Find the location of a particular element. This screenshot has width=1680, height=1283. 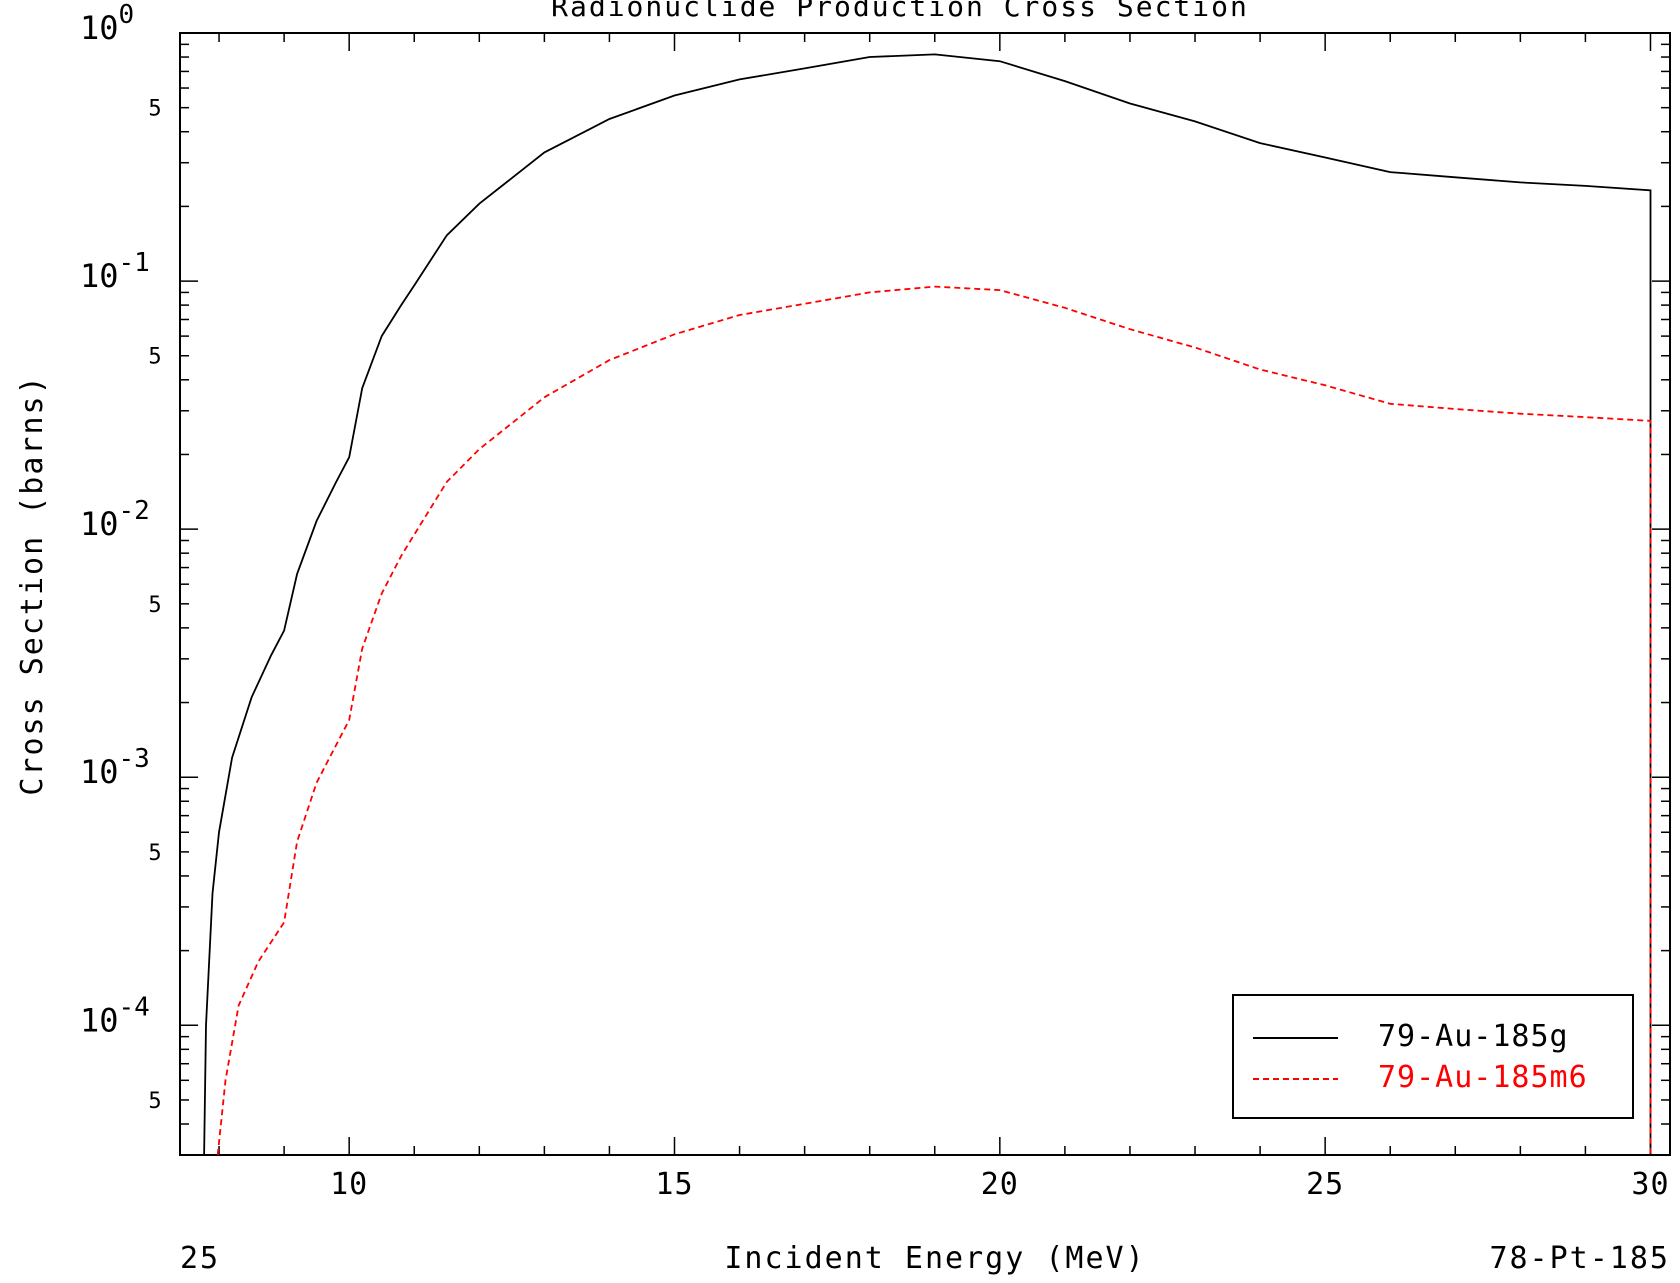

y-tick-label-exponent: 0 is located at coordinates (127, 15).